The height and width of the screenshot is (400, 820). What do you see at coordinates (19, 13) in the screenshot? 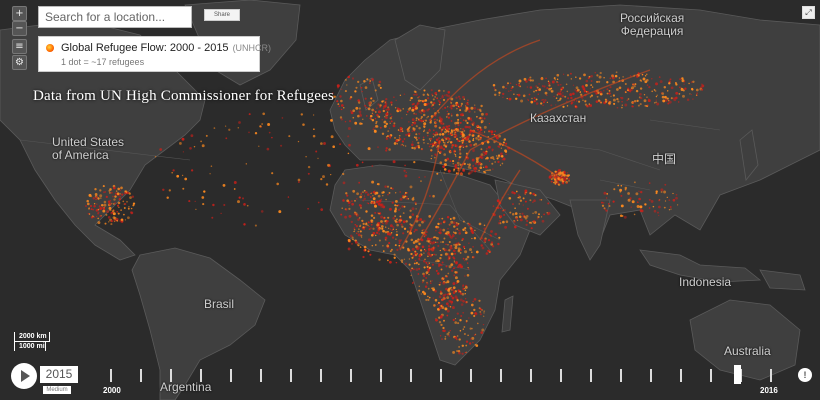
I see `zoom-in-button: +` at bounding box center [19, 13].